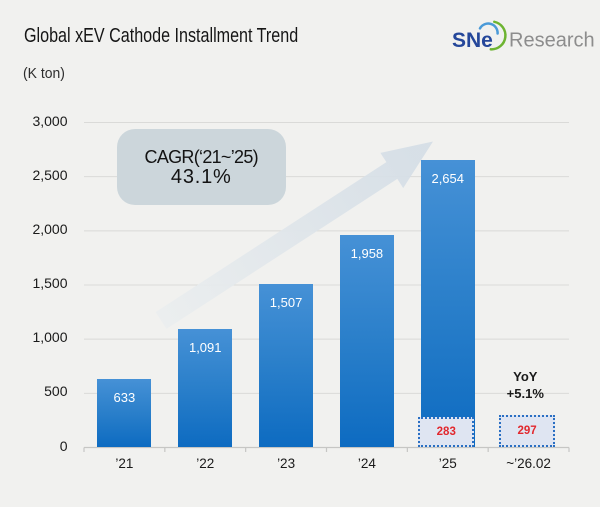  What do you see at coordinates (447, 303) in the screenshot?
I see `bar-25: 2,654` at bounding box center [447, 303].